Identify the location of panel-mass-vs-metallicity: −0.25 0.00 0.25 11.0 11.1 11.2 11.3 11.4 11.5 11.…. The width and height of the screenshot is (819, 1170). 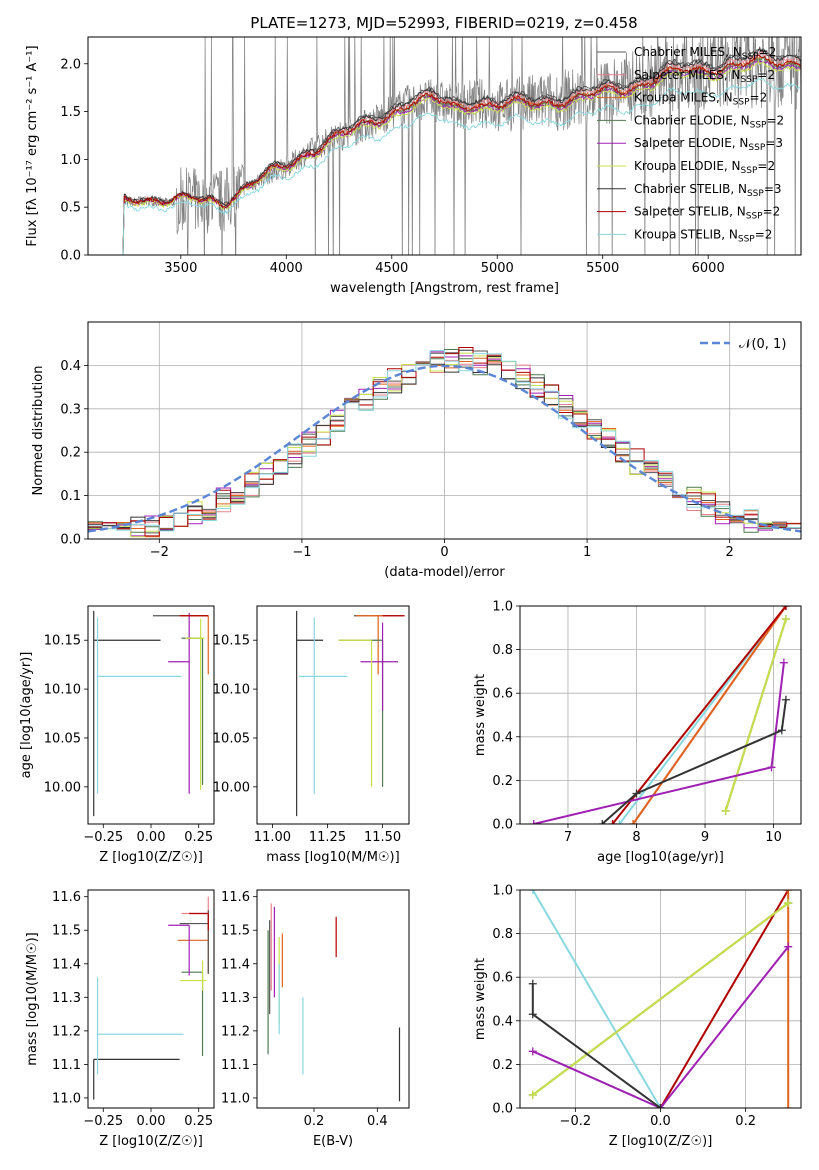
(120, 1019).